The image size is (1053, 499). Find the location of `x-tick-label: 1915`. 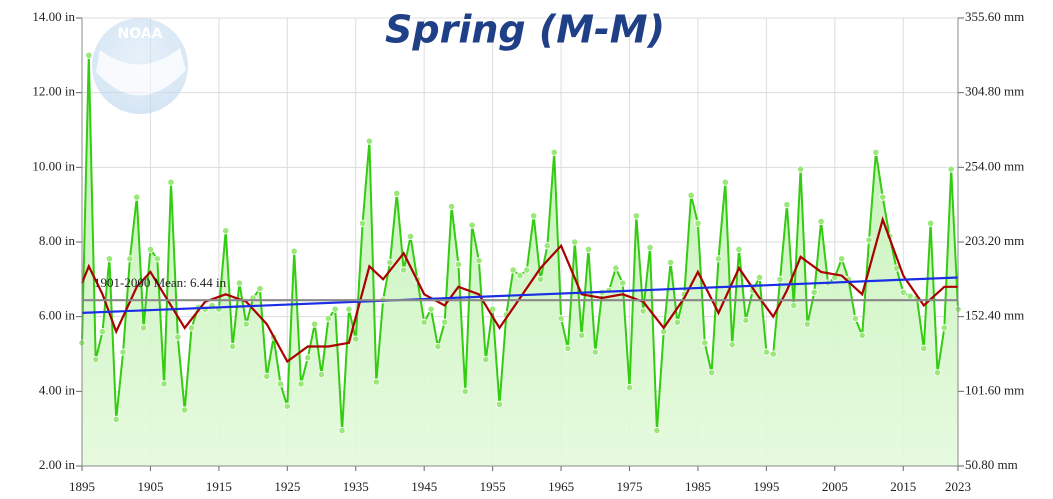

x-tick-label: 1915 is located at coordinates (219, 486).